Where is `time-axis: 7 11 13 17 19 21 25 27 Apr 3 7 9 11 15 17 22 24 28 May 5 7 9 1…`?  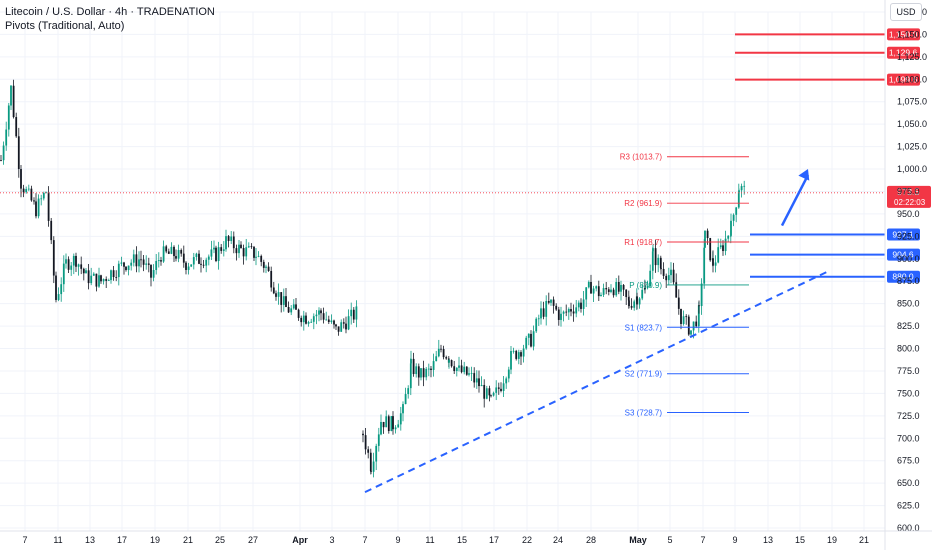 time-axis: 7 11 13 17 19 21 25 27 Apr 3 7 9 11 15 17 22 24 28 May 5 7 9 1… is located at coordinates (466, 537).